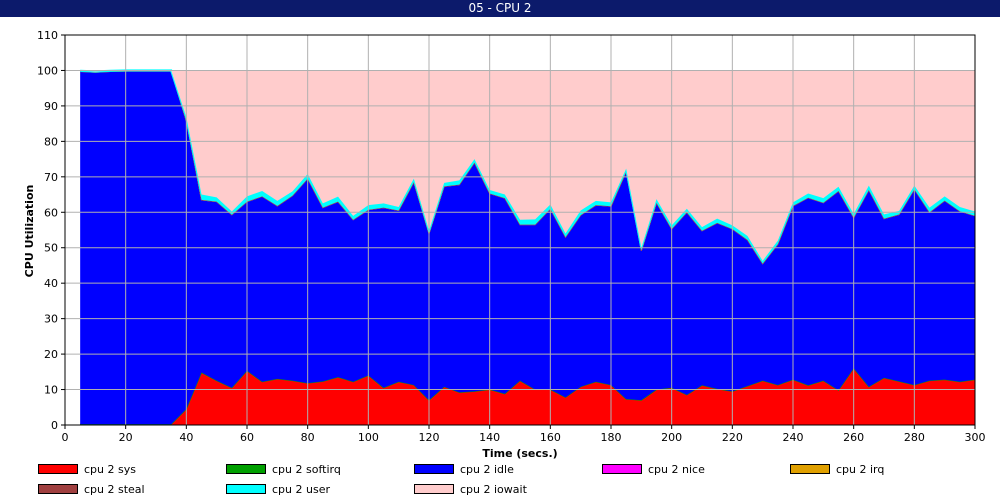 The height and width of the screenshot is (504, 1000). I want to click on legend-item-cpu-2-user: cpu 2 user, so click(278, 489).